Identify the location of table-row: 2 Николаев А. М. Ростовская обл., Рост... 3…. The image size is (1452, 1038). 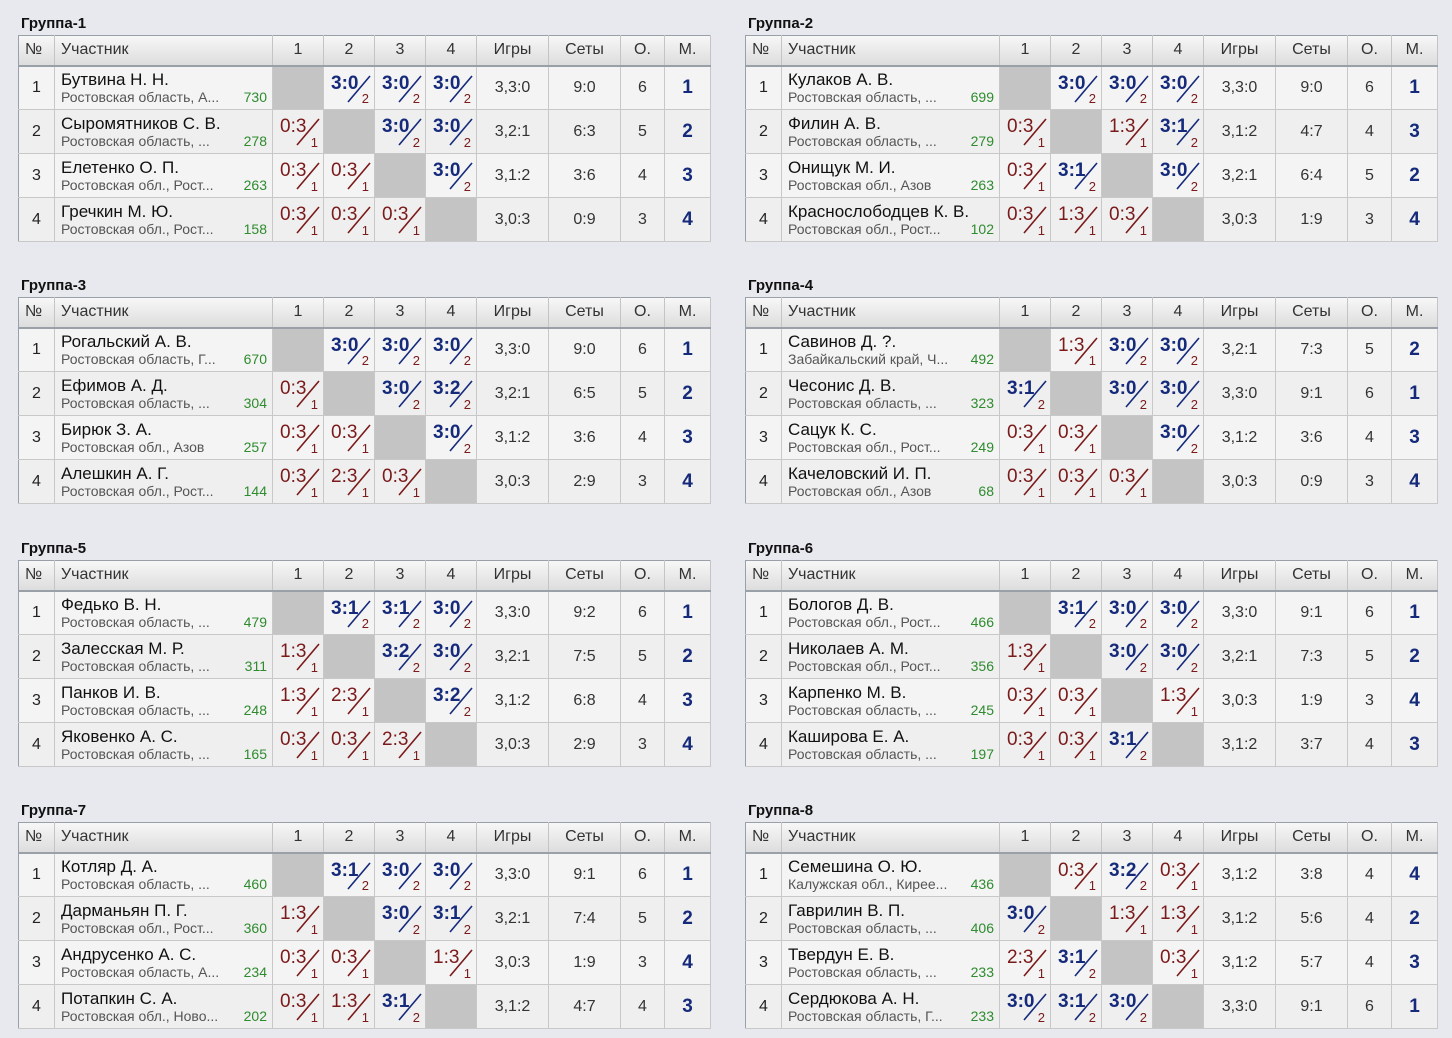
(1091, 656).